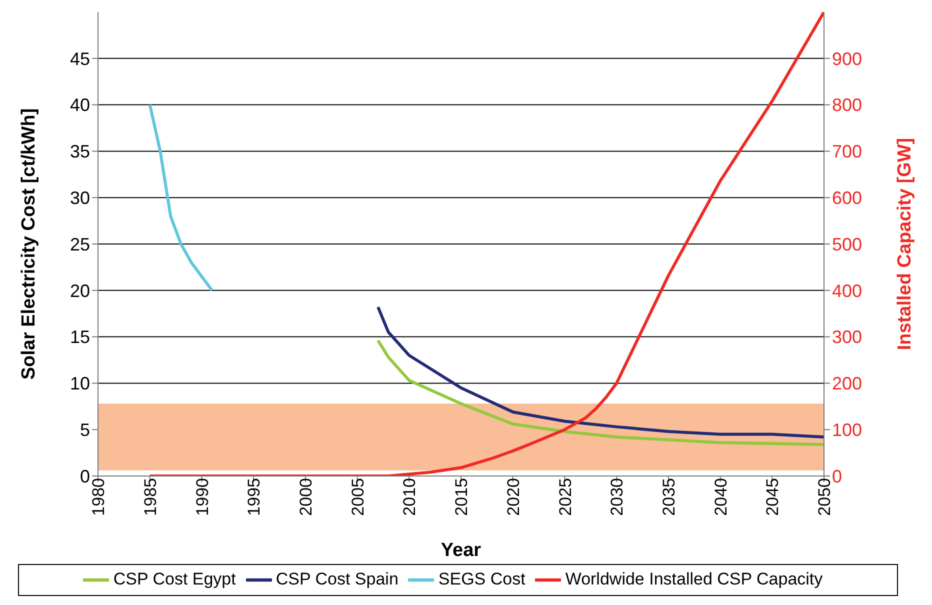 This screenshot has width=932, height=605. What do you see at coordinates (80, 384) in the screenshot?
I see `y-tick-label: 10` at bounding box center [80, 384].